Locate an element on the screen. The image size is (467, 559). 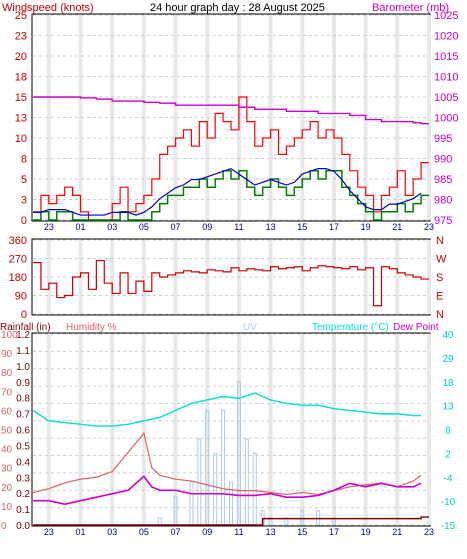
wind-y-tick-label: 25 is located at coordinates (21, 16).